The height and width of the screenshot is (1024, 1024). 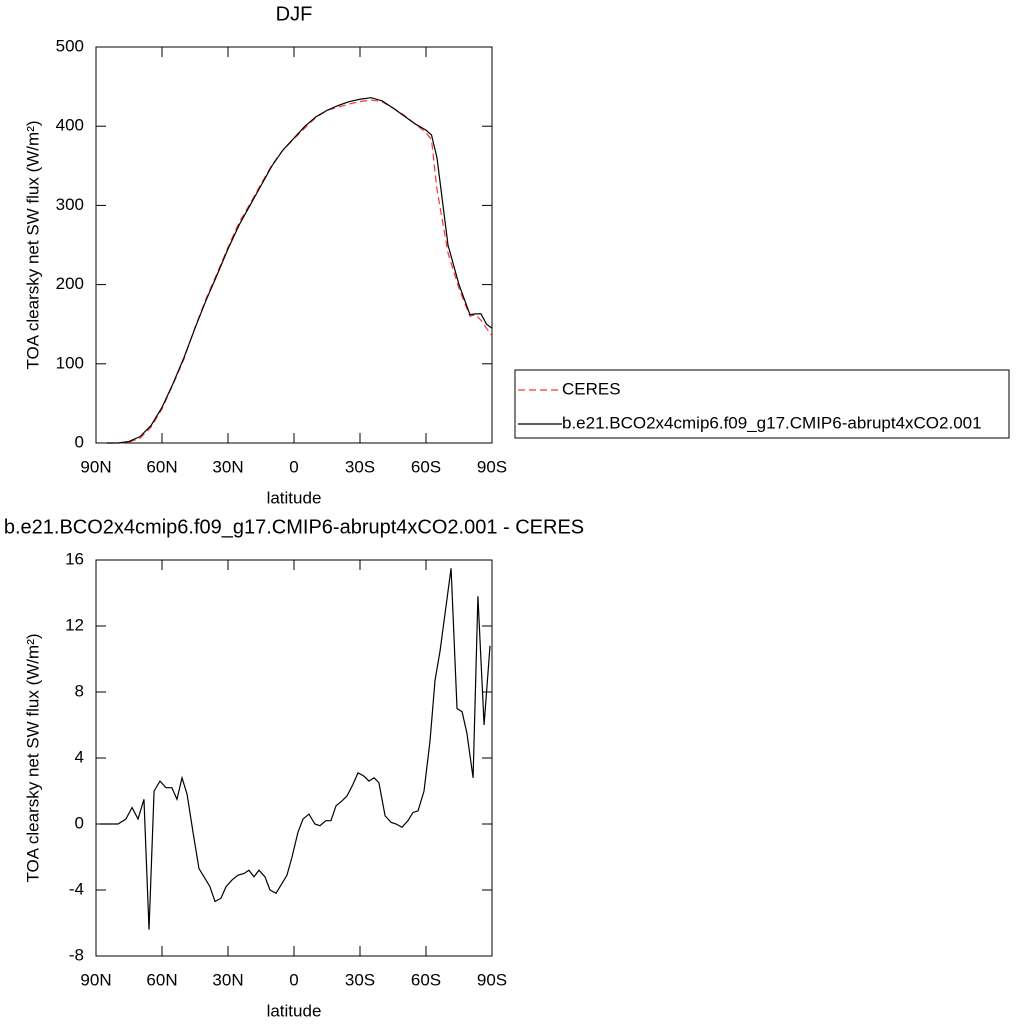 I want to click on y-tick-label: 8, so click(x=79, y=690).